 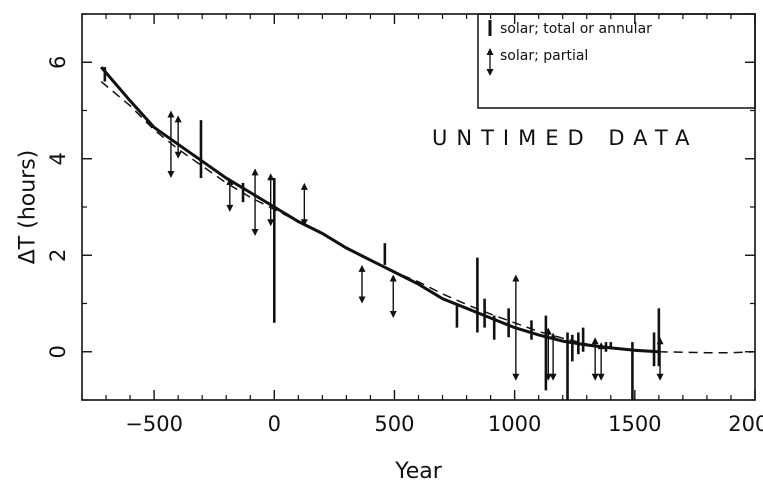 I want to click on y-tick-label: 2, so click(x=58, y=255).